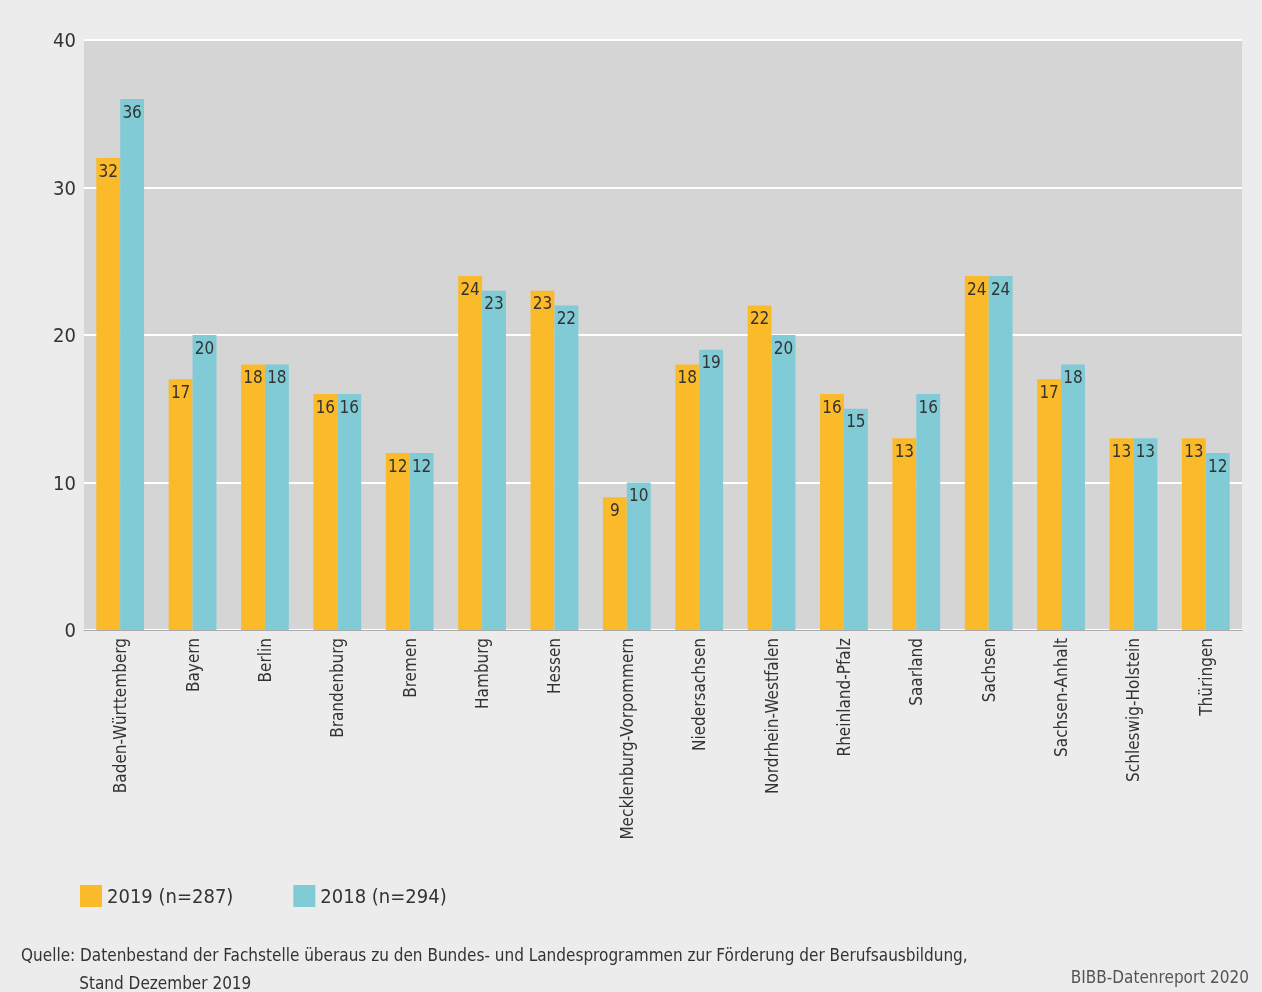 The image size is (1262, 992). I want to click on x-tick-label: Baden-Württemberg, so click(120, 716).